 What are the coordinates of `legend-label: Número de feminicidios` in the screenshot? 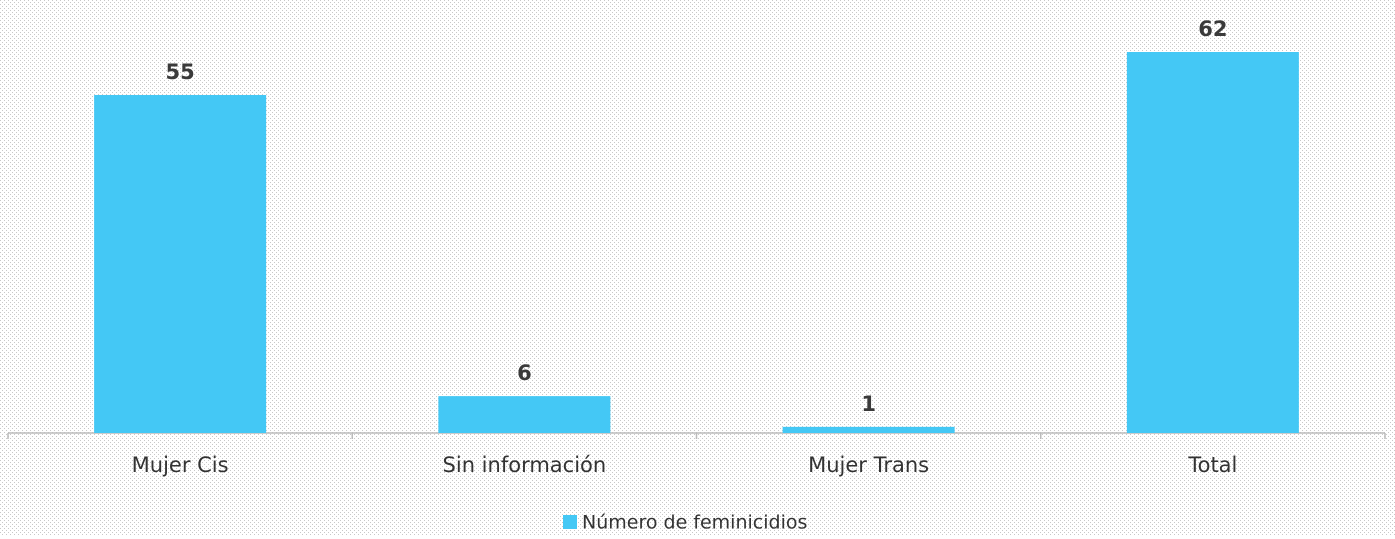 It's located at (694, 523).